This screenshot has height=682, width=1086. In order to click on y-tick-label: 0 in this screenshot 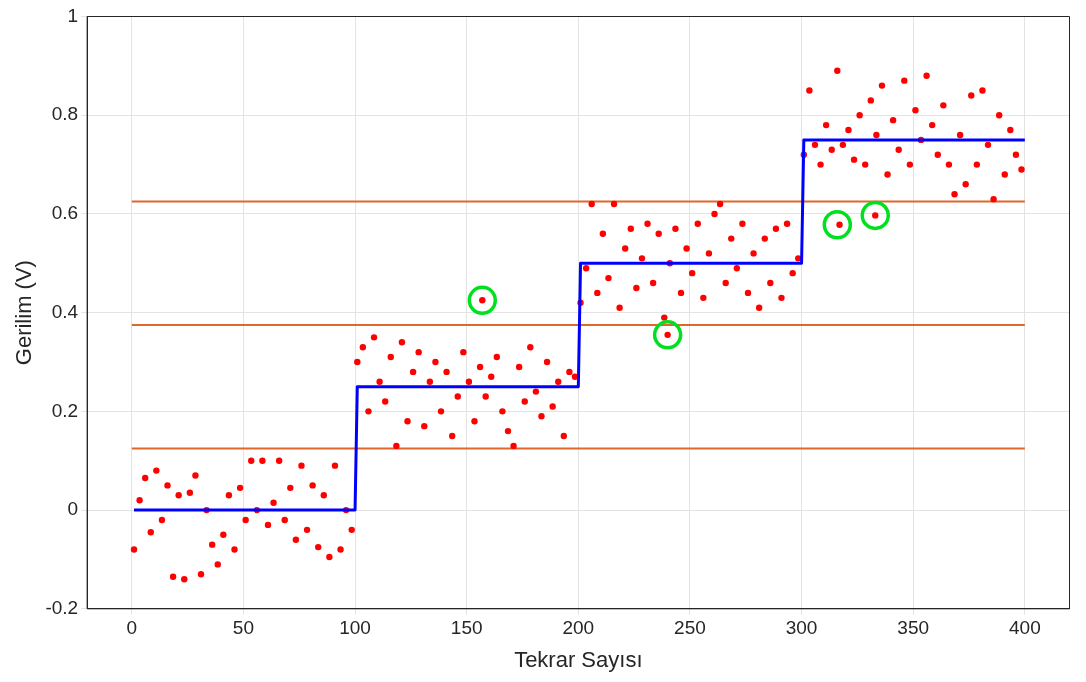, I will do `click(73, 509)`.